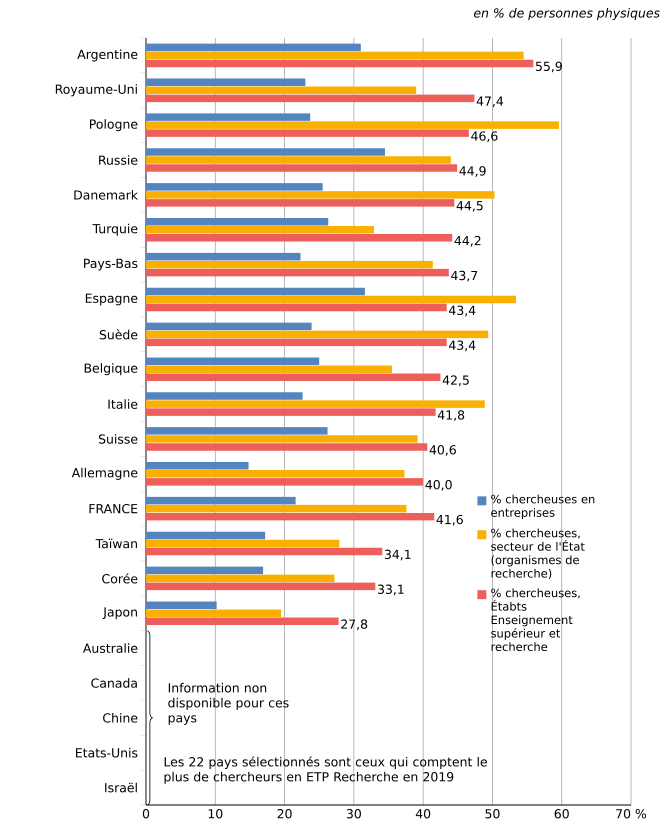  What do you see at coordinates (449, 520) in the screenshot?
I see `data-label: 41,6` at bounding box center [449, 520].